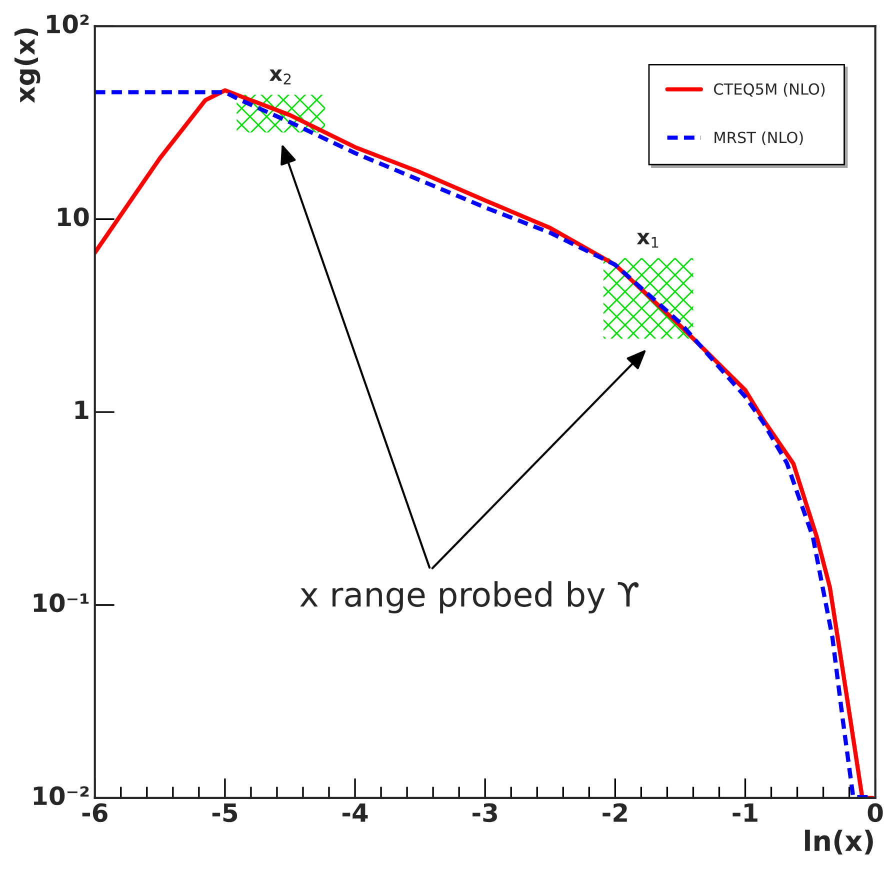  What do you see at coordinates (355, 813) in the screenshot?
I see `x-tick-label: -4` at bounding box center [355, 813].